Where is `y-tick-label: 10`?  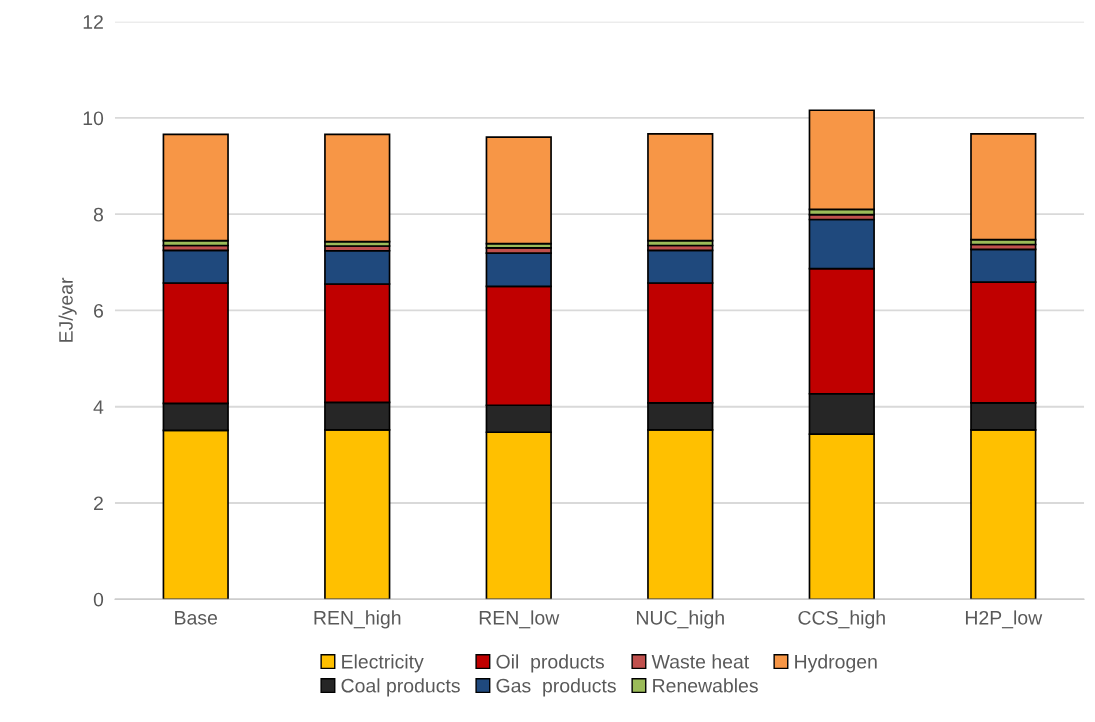 y-tick-label: 10 is located at coordinates (93, 118).